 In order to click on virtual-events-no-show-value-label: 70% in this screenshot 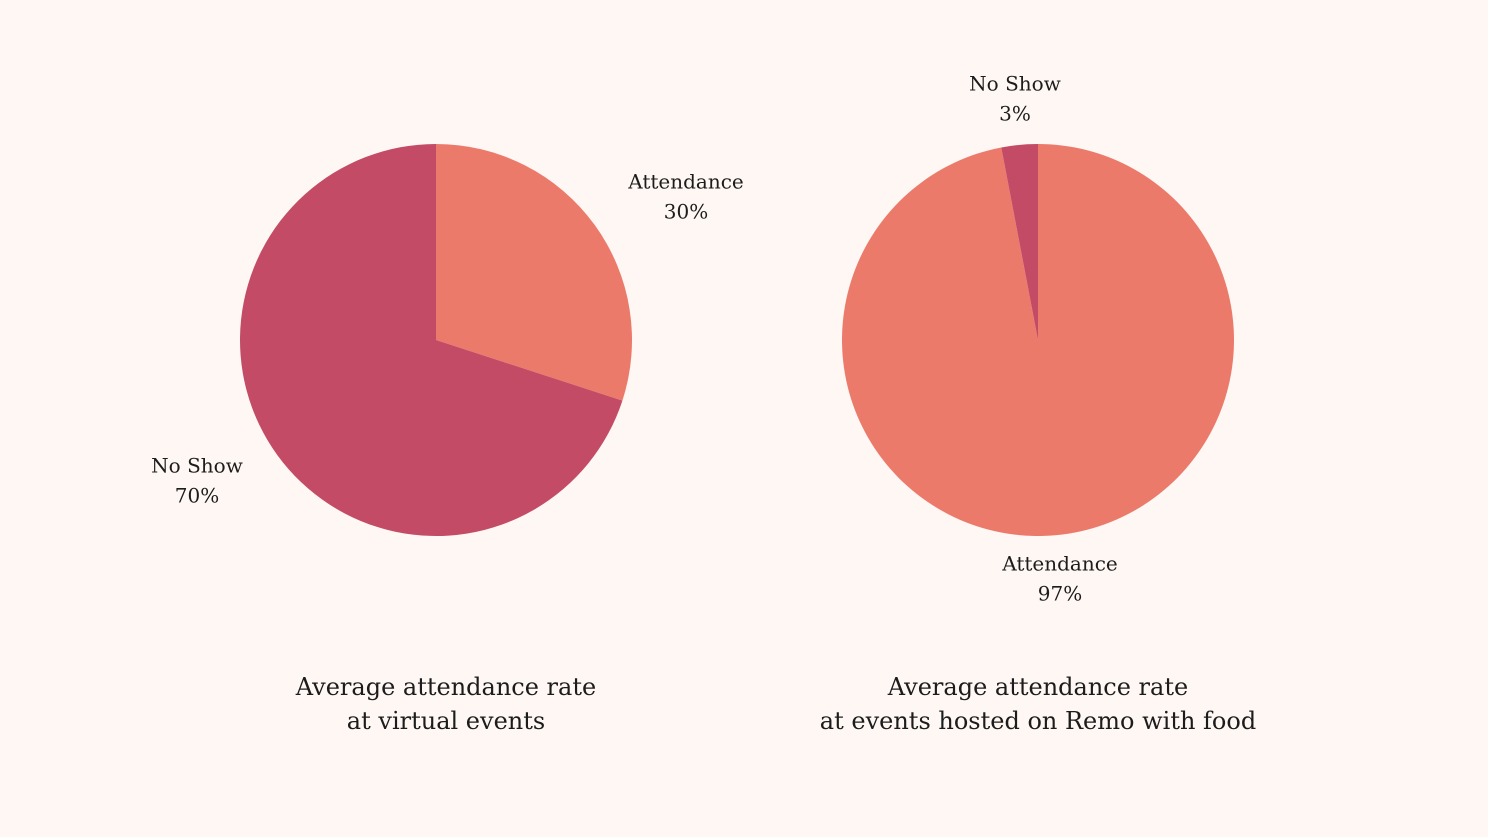, I will do `click(197, 496)`.